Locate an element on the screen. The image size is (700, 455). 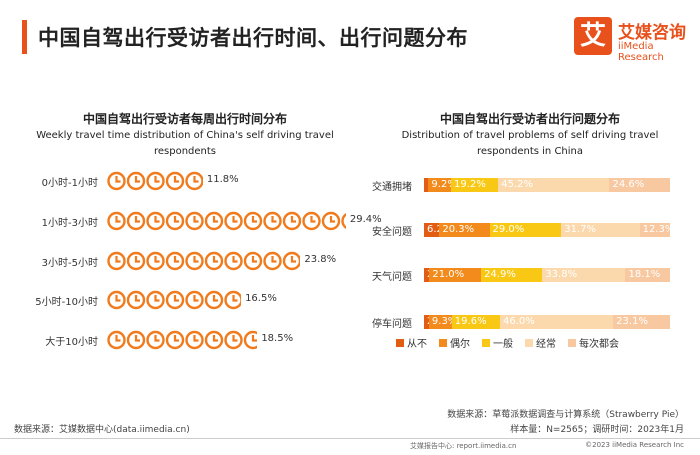
left-value-label: 18.5% is located at coordinates (277, 338).